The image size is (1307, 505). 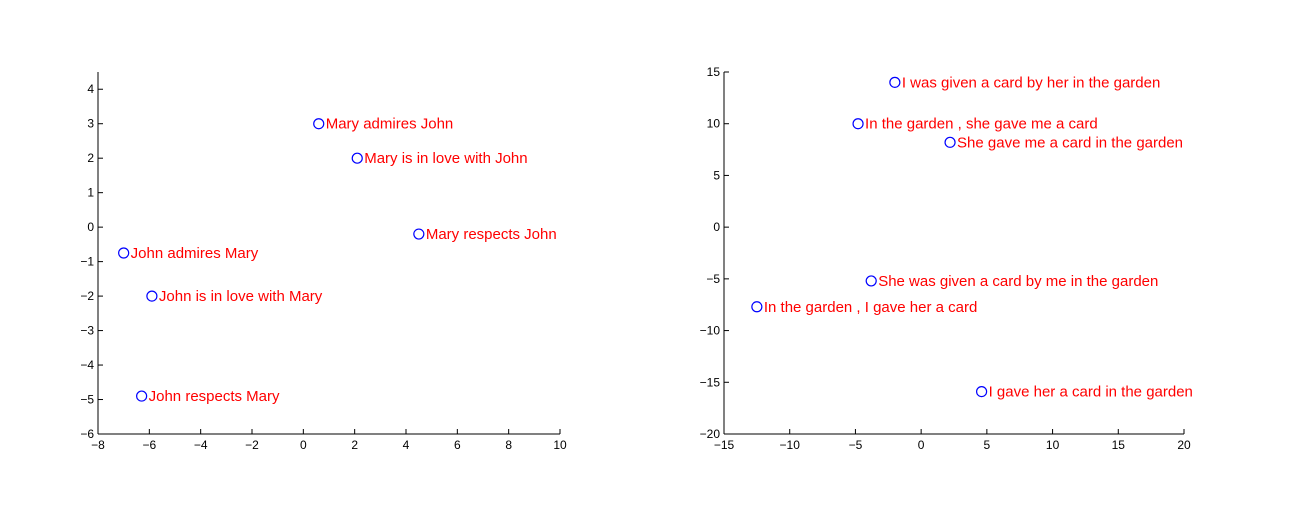 What do you see at coordinates (457, 445) in the screenshot?
I see `x-tick-label: 6` at bounding box center [457, 445].